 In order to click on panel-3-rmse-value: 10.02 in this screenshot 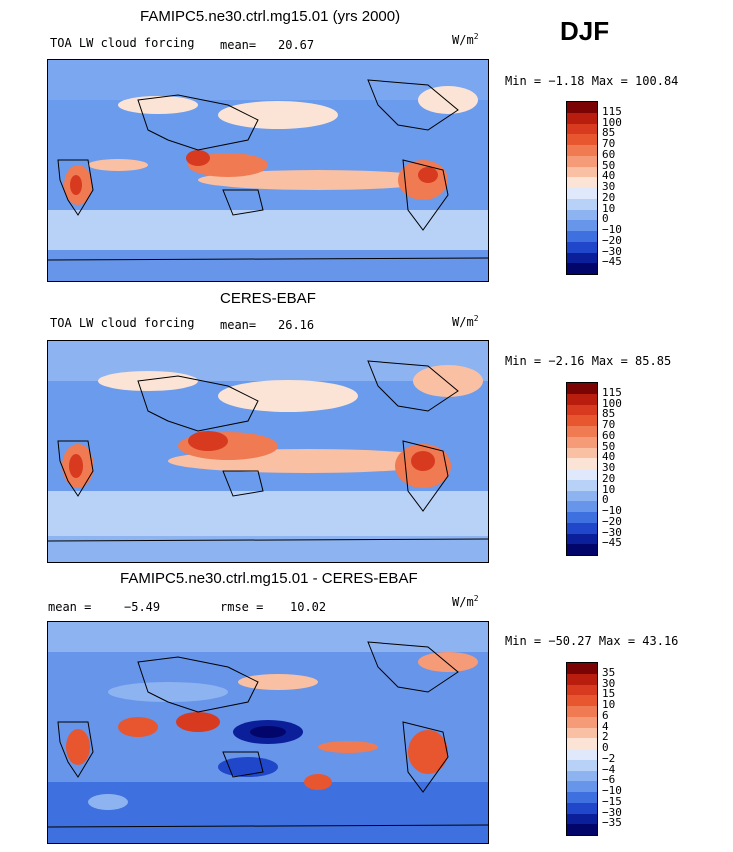, I will do `click(308, 607)`.